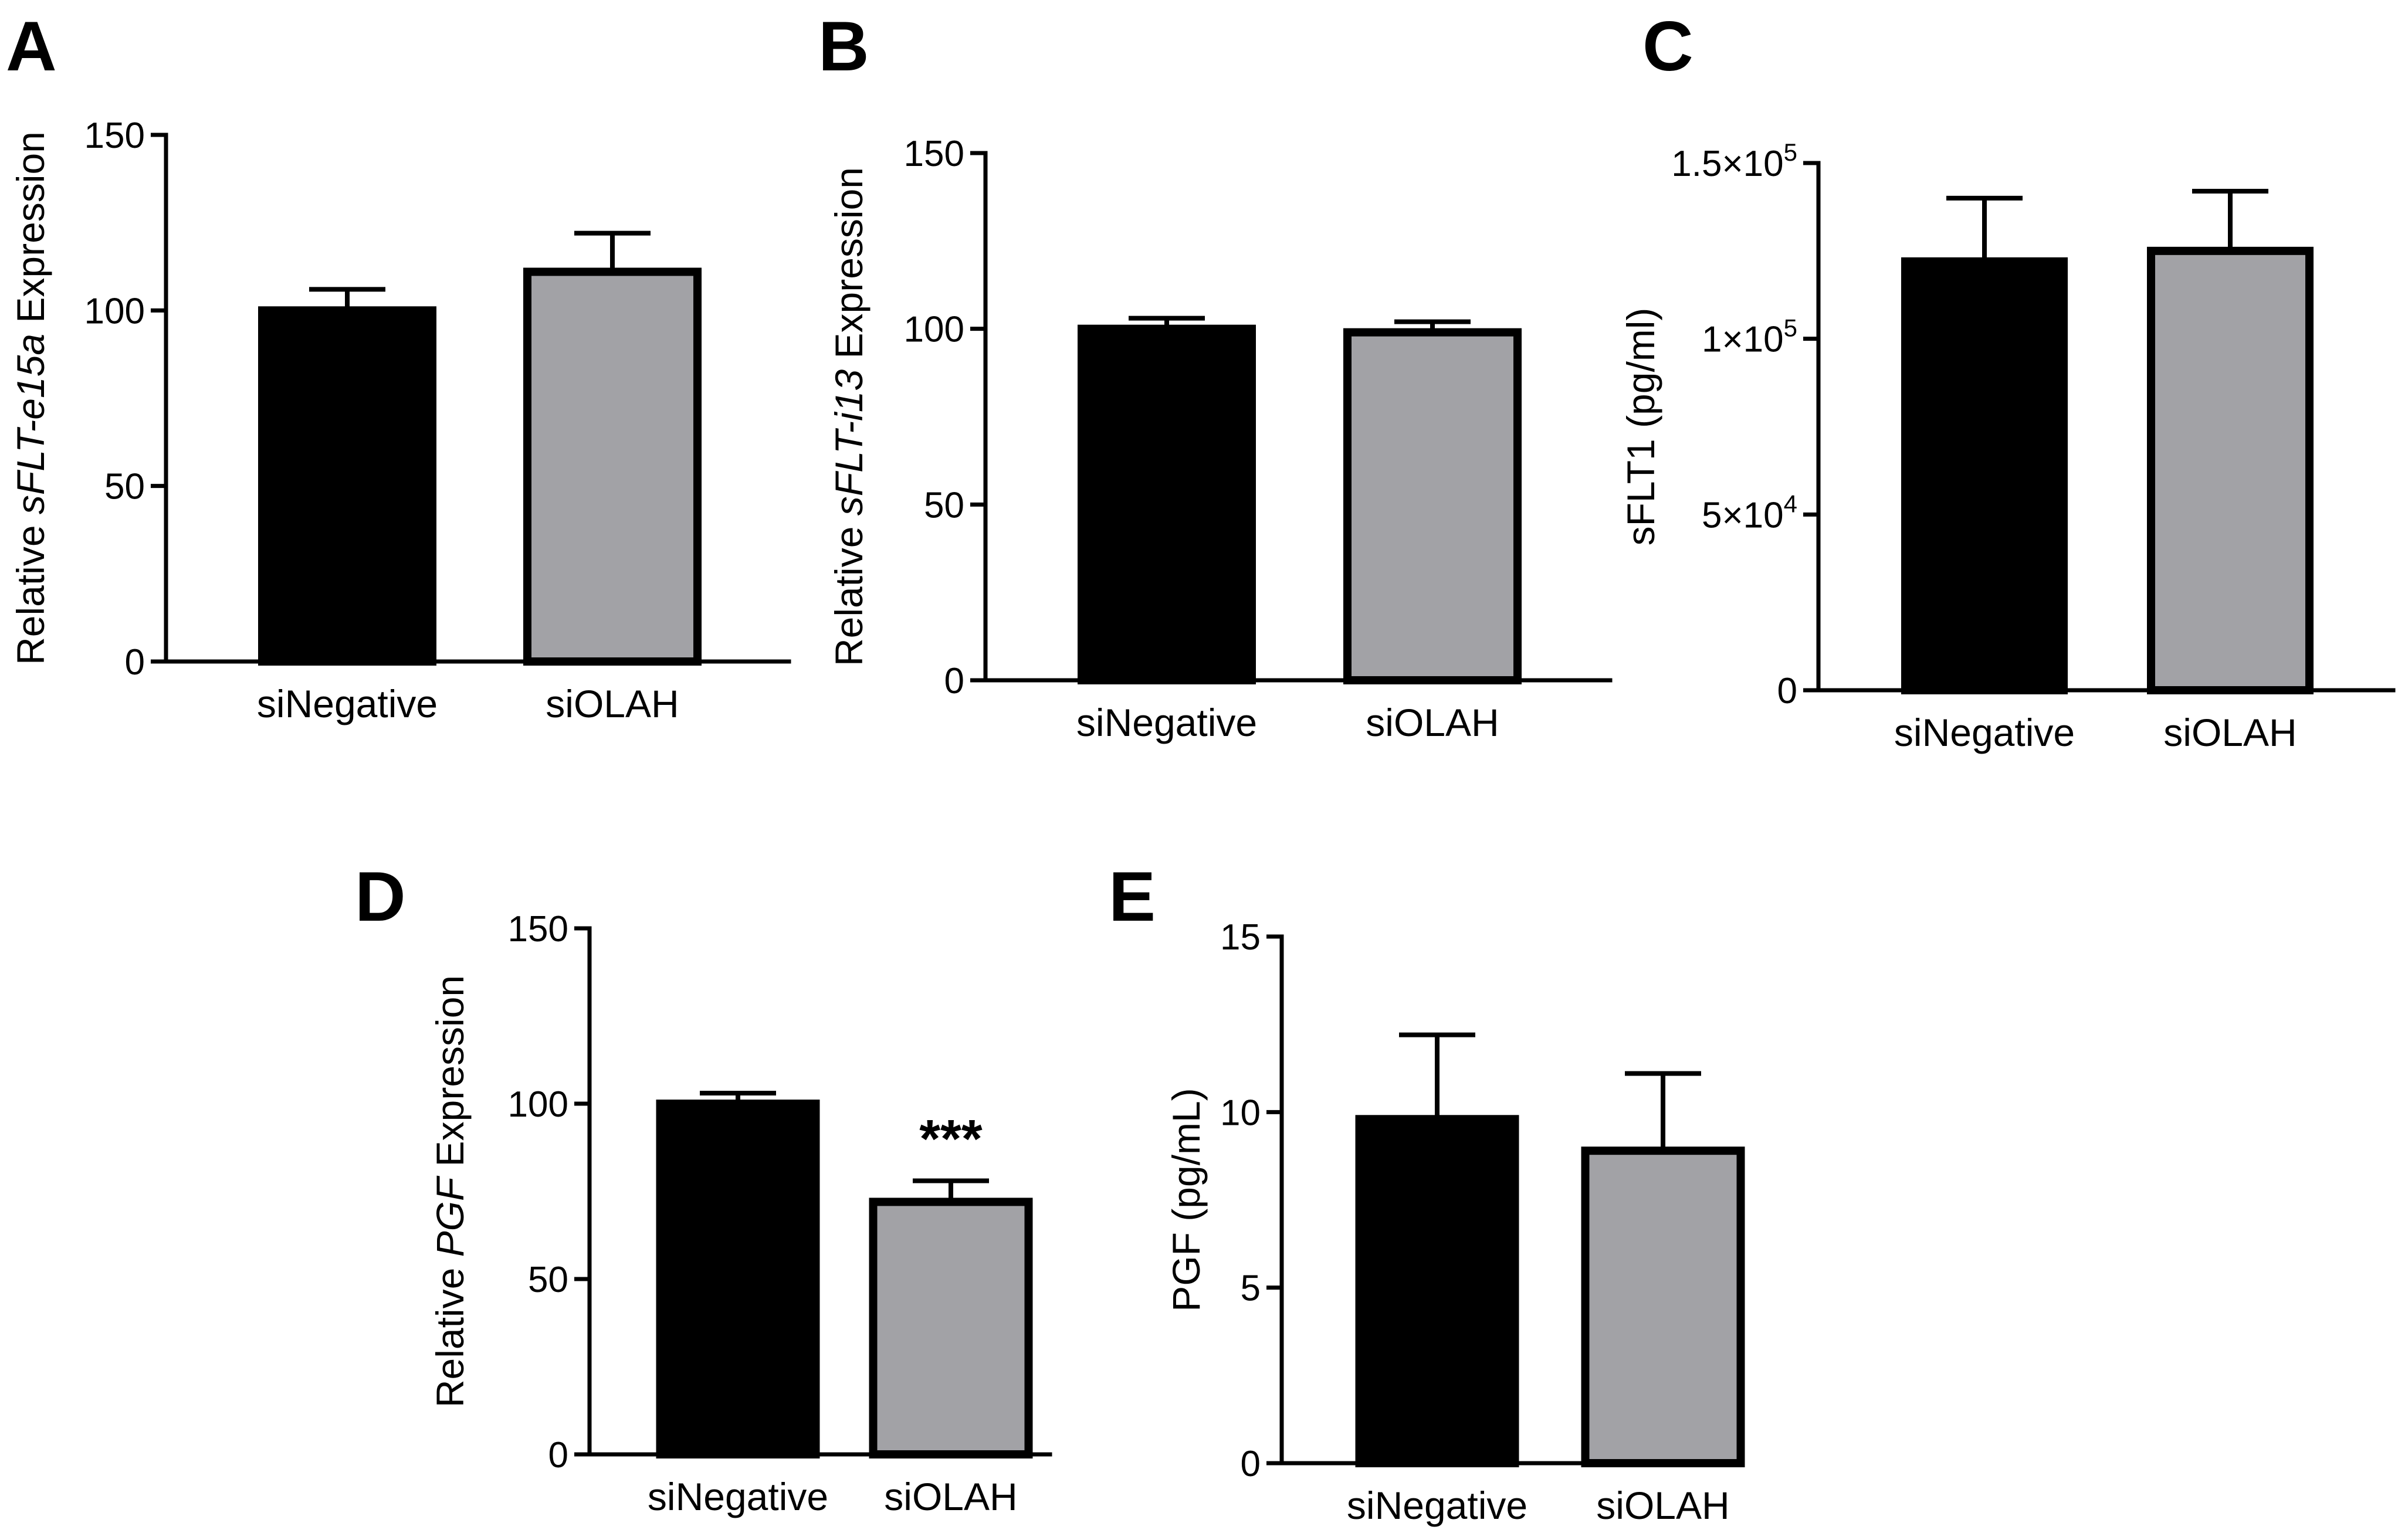 The width and height of the screenshot is (2398, 1540). I want to click on y-axis-label-part: sFLT-e15a, so click(30, 424).